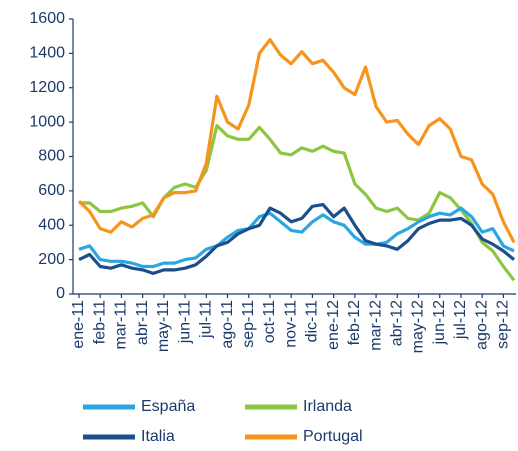 Image resolution: width=518 pixels, height=451 pixels. I want to click on x-tick-label: feb-12, so click(354, 322).